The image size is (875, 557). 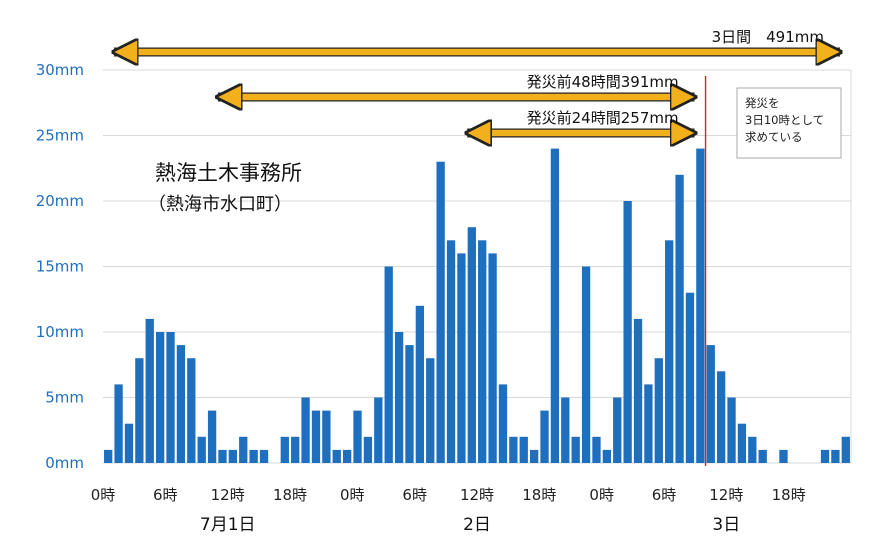 What do you see at coordinates (60, 332) in the screenshot?
I see `y-tick-label: 10mm` at bounding box center [60, 332].